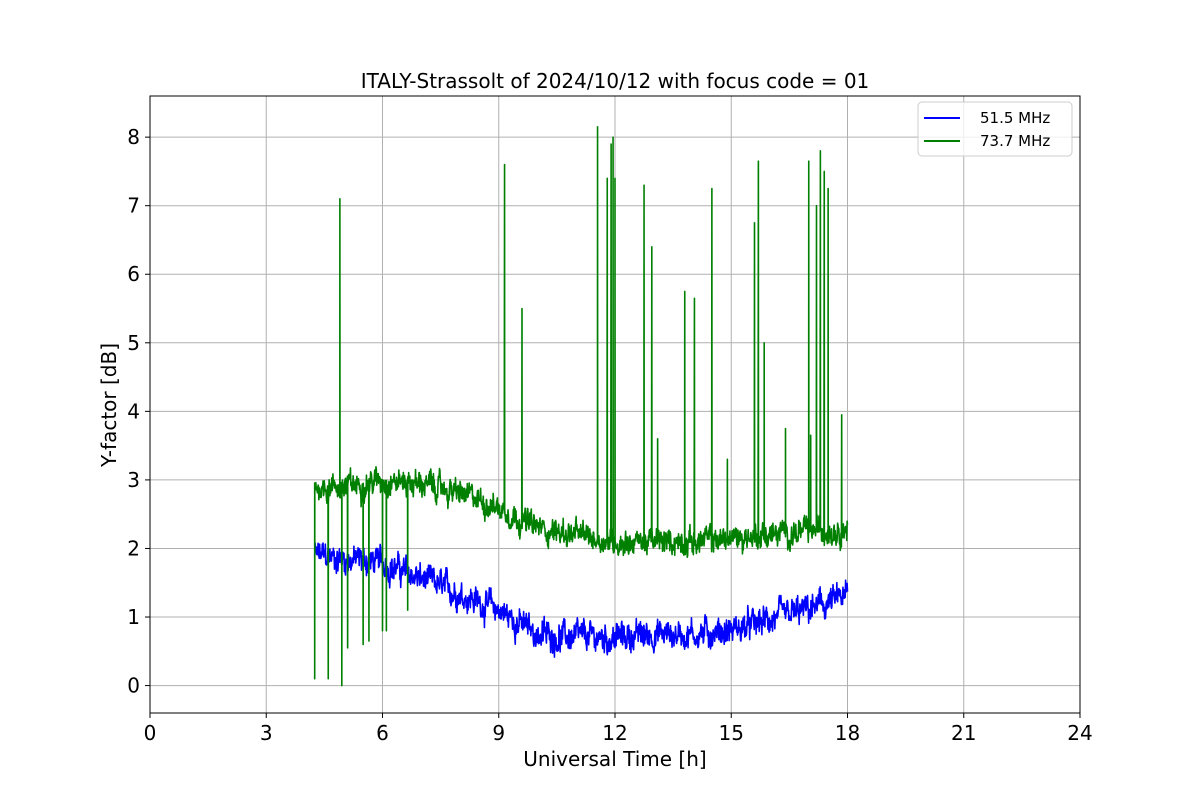  I want to click on x-tick-label: 15, so click(731, 733).